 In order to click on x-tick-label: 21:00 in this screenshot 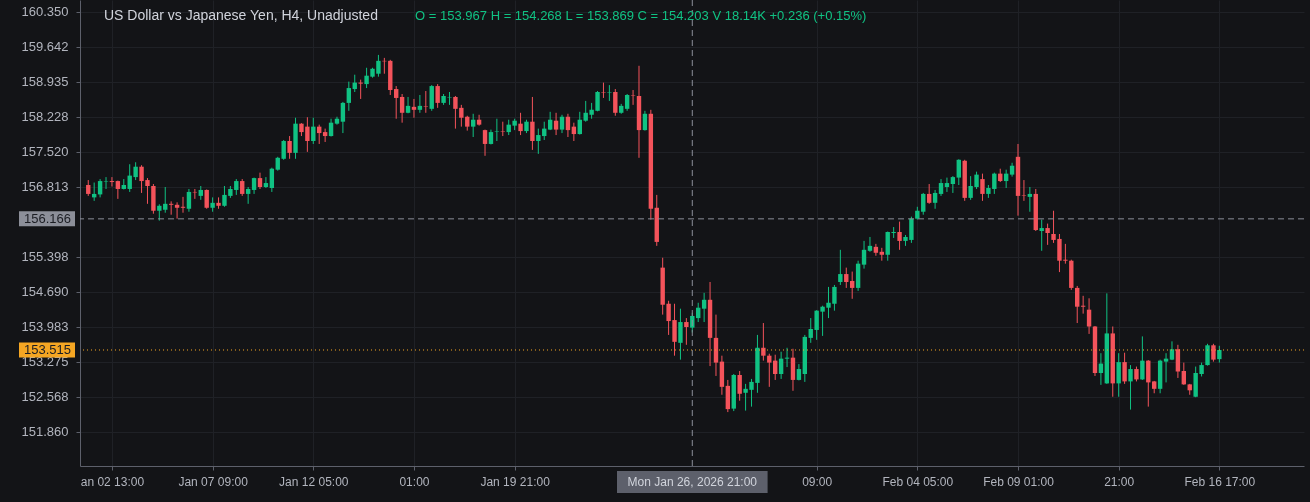, I will do `click(1119, 481)`.